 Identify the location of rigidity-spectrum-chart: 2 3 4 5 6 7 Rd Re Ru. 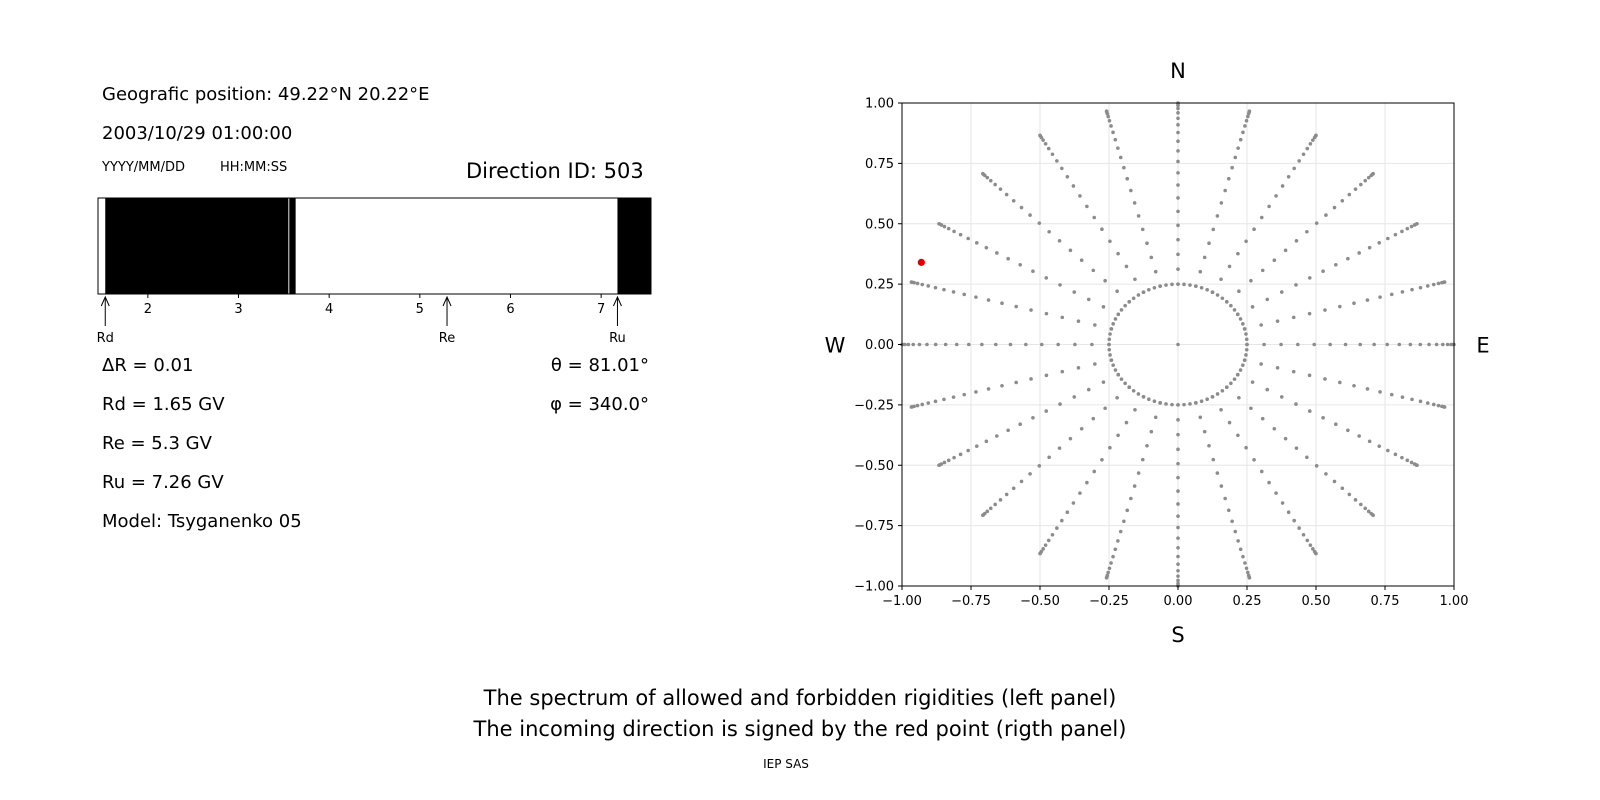
(374, 271).